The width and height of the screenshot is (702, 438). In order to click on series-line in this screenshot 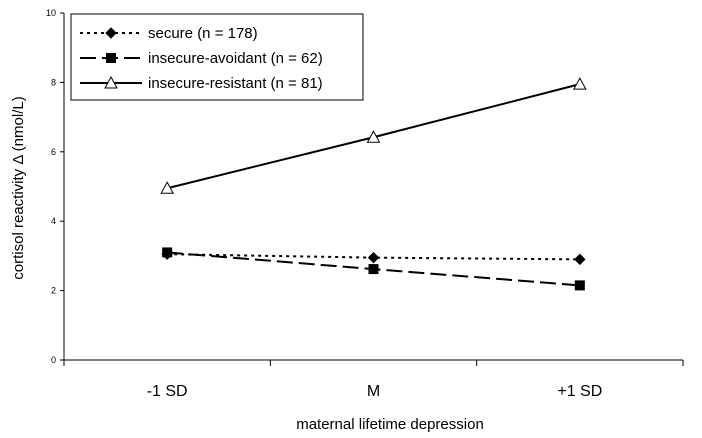, I will do `click(373, 257)`.